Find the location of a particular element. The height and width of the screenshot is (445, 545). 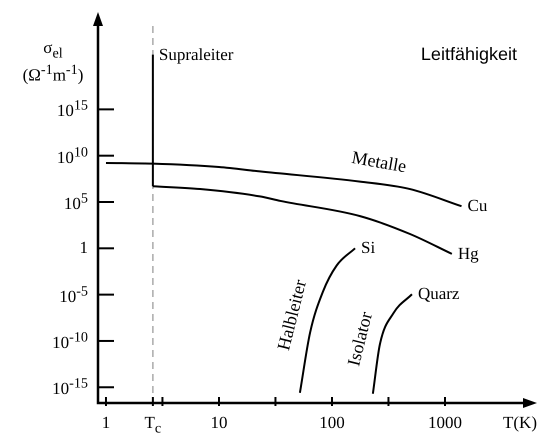

text: Leitfähigkeit is located at coordinates (468, 54).